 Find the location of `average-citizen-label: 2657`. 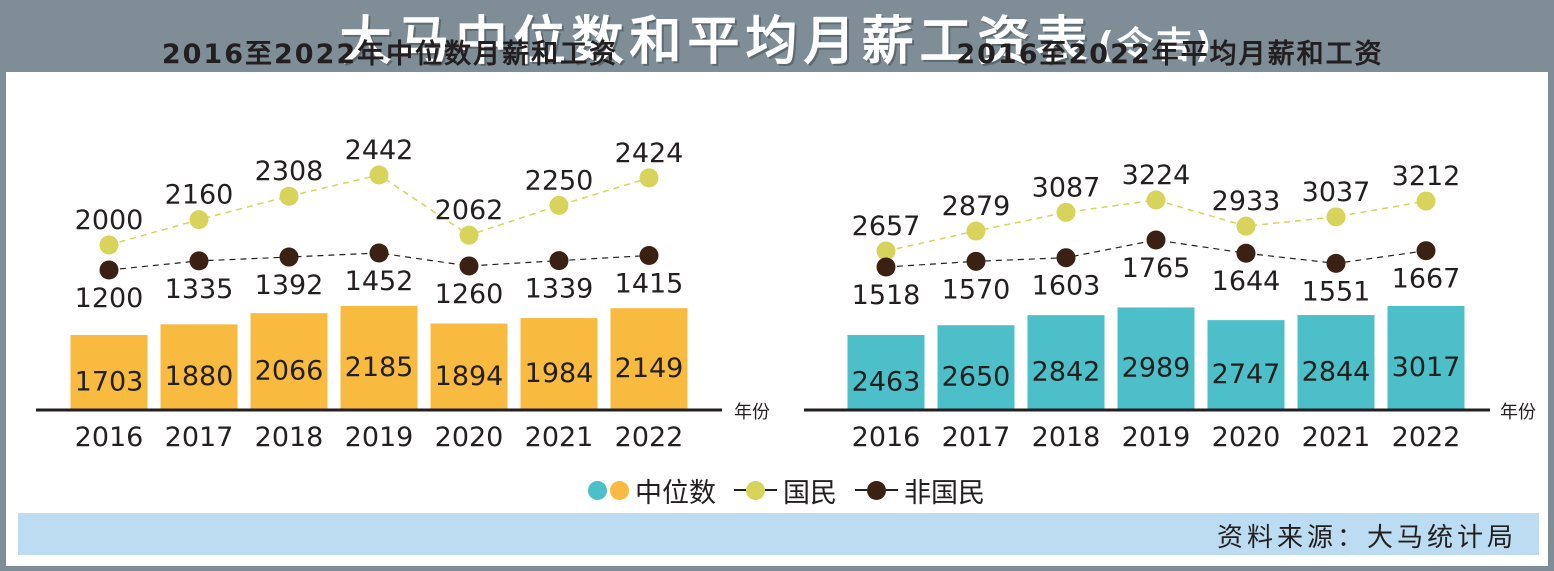

average-citizen-label: 2657 is located at coordinates (886, 226).